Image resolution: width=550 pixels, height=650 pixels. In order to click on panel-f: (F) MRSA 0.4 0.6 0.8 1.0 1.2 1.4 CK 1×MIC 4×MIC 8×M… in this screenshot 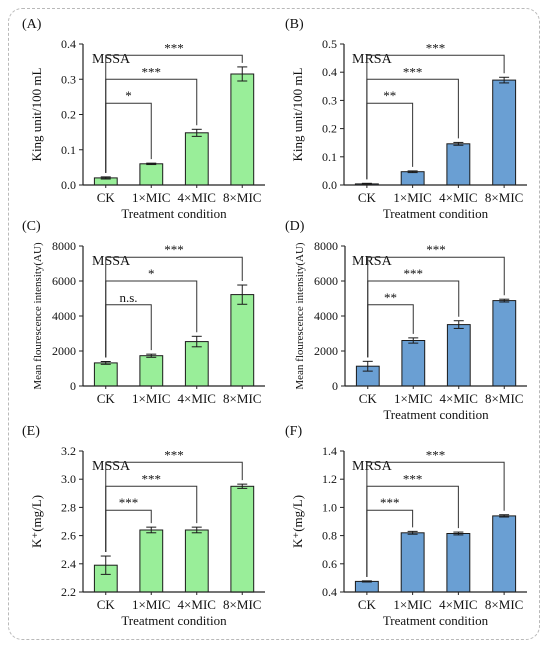, I will do `click(406, 526)`.